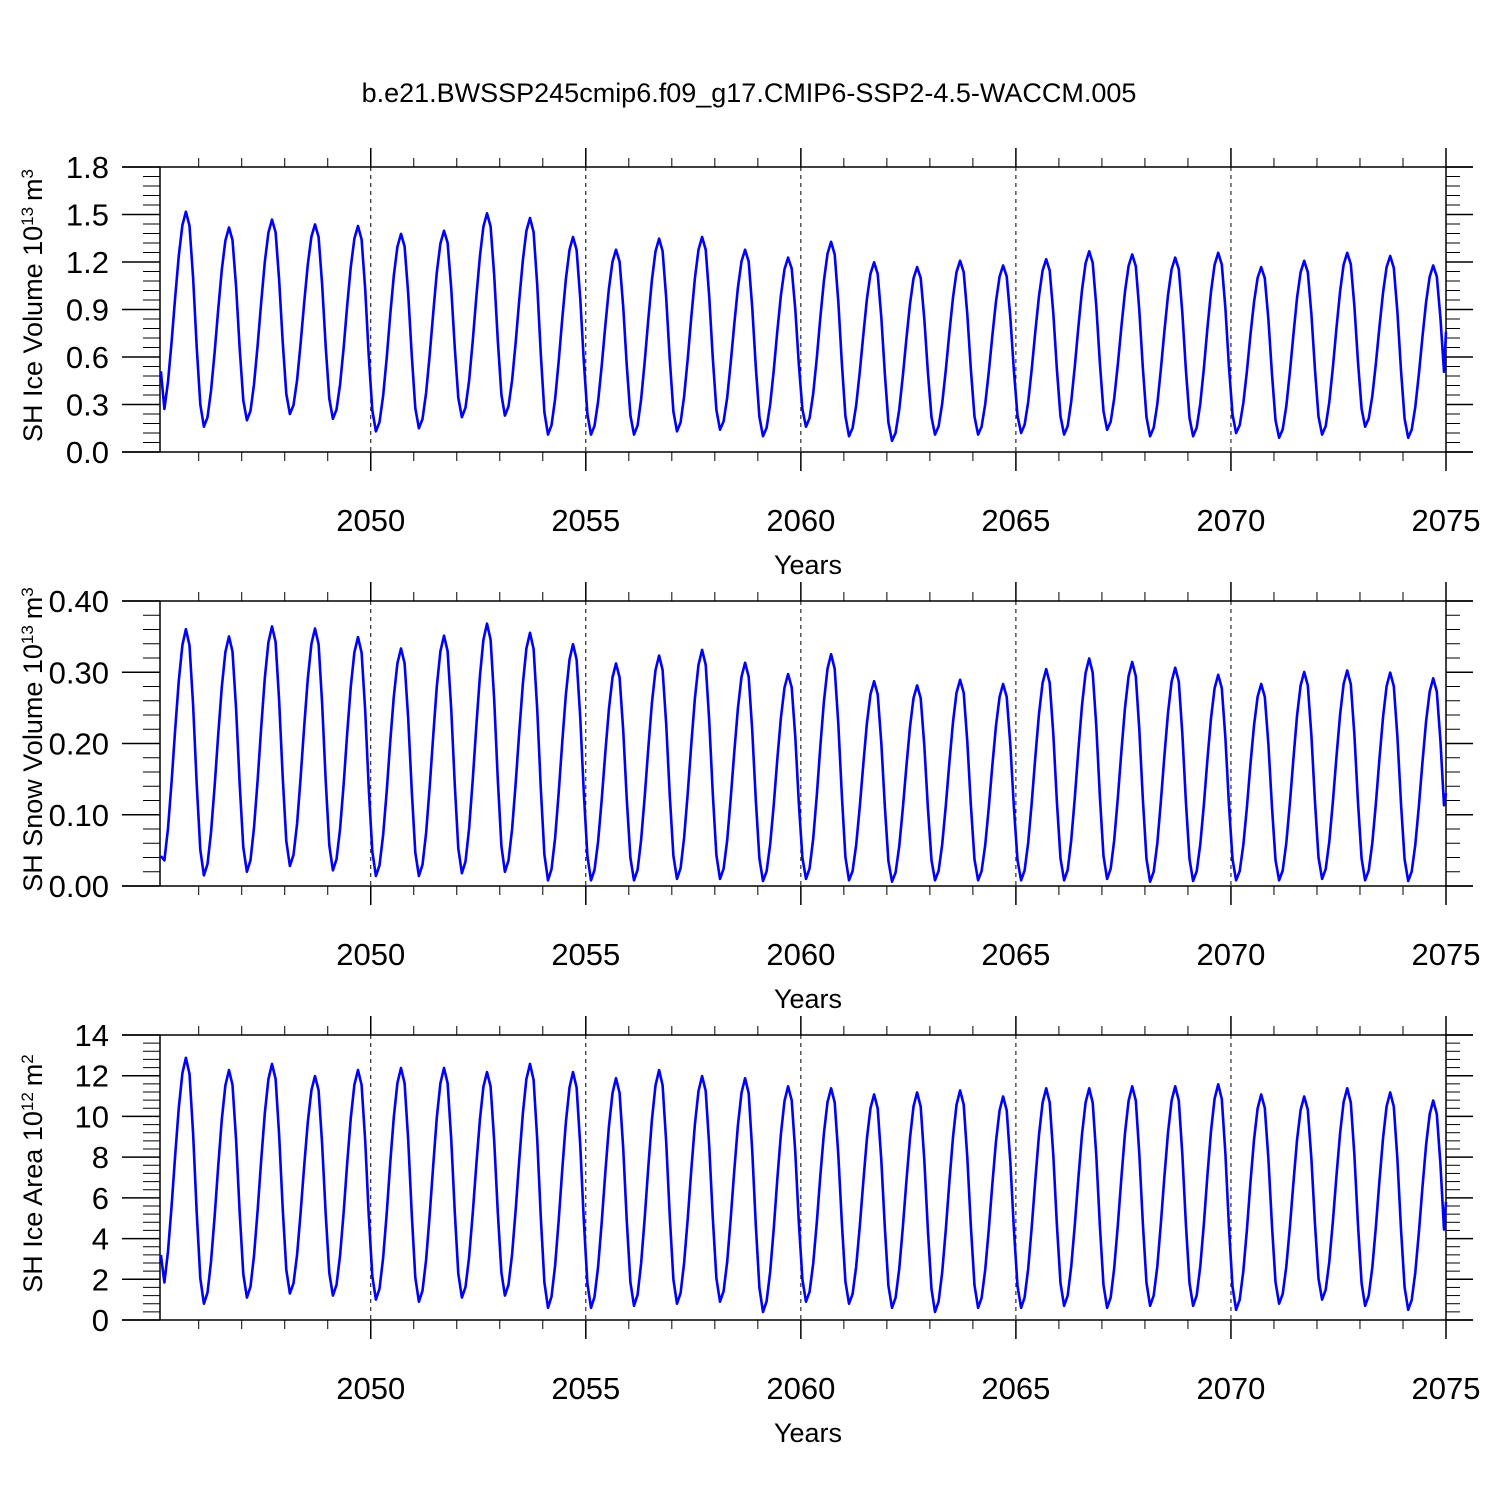 The width and height of the screenshot is (1500, 1505). Describe the element at coordinates (92, 1116) in the screenshot. I see `y-tick-label: 10` at that location.